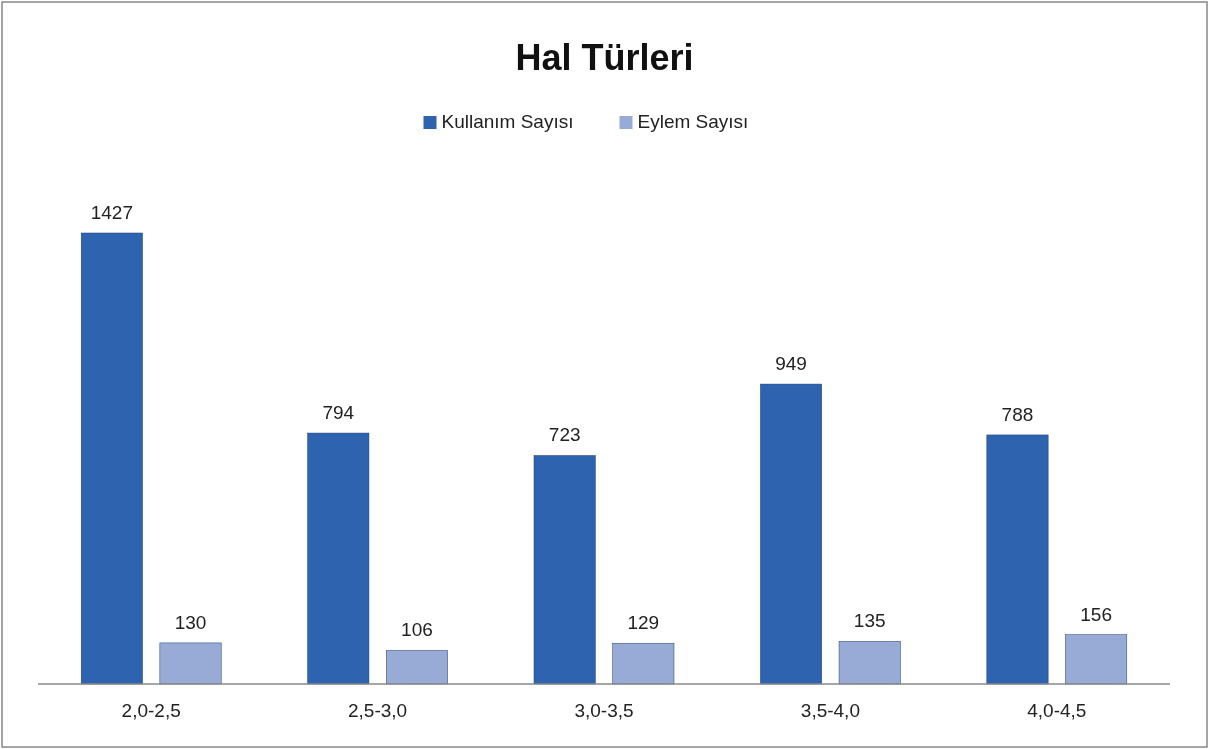 Image resolution: width=1209 pixels, height=749 pixels. I want to click on data-label: 129, so click(643, 623).